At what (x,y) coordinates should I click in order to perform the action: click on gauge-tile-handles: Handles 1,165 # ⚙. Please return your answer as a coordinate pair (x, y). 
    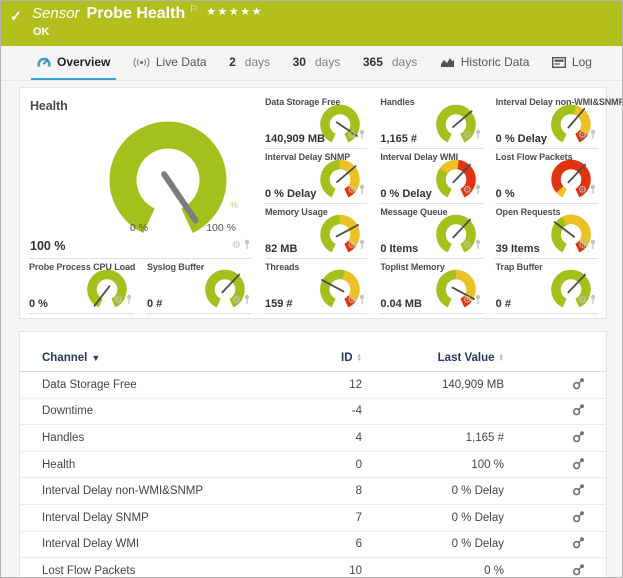
    Looking at the image, I should click on (431, 122).